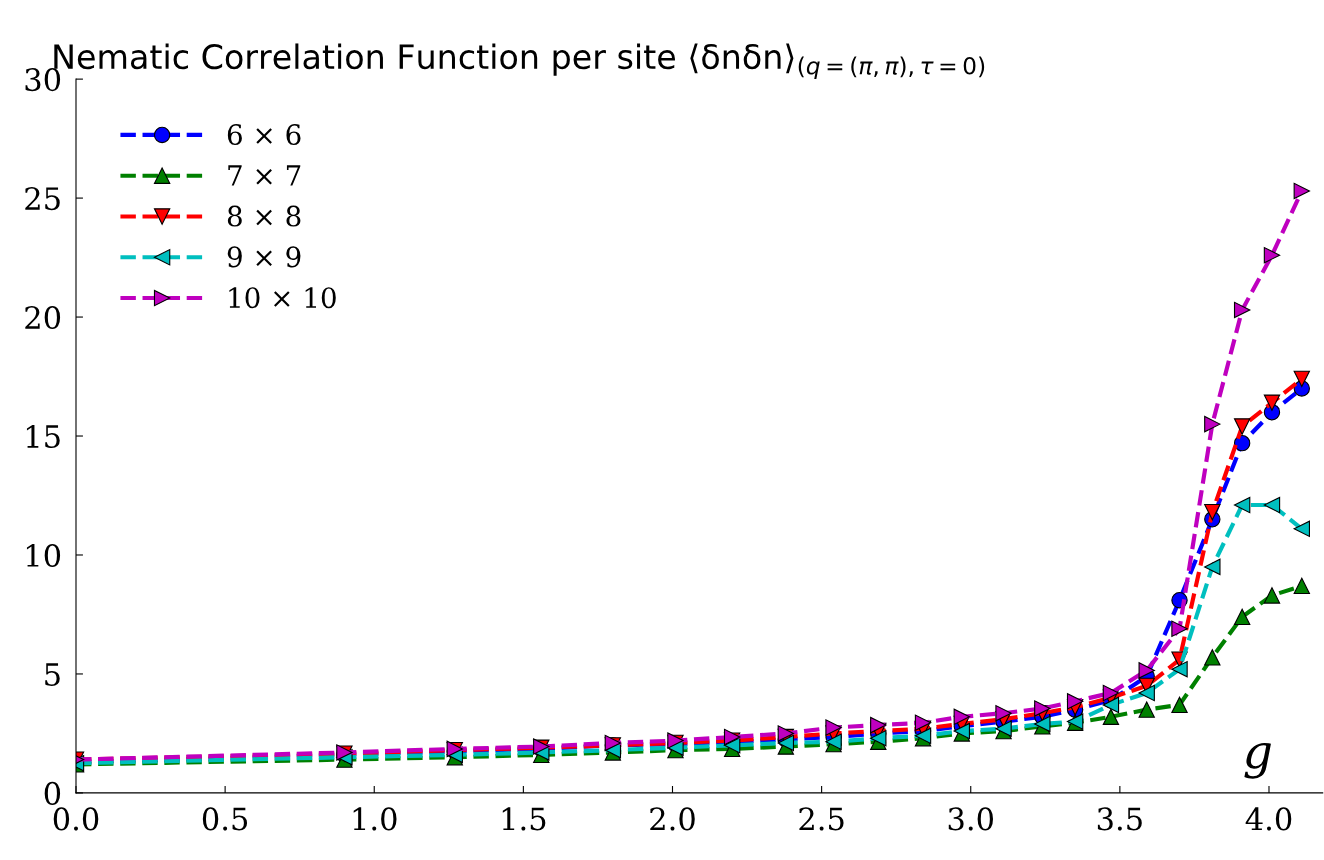  Describe the element at coordinates (524, 819) in the screenshot. I see `x-tick-label: 1.5` at that location.